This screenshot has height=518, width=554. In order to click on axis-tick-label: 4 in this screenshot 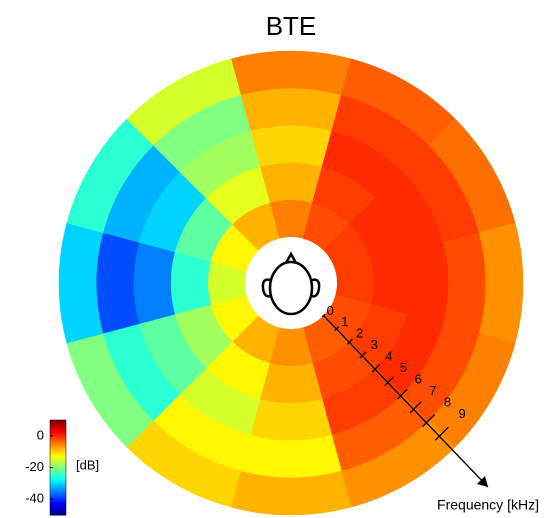, I will do `click(388, 356)`.